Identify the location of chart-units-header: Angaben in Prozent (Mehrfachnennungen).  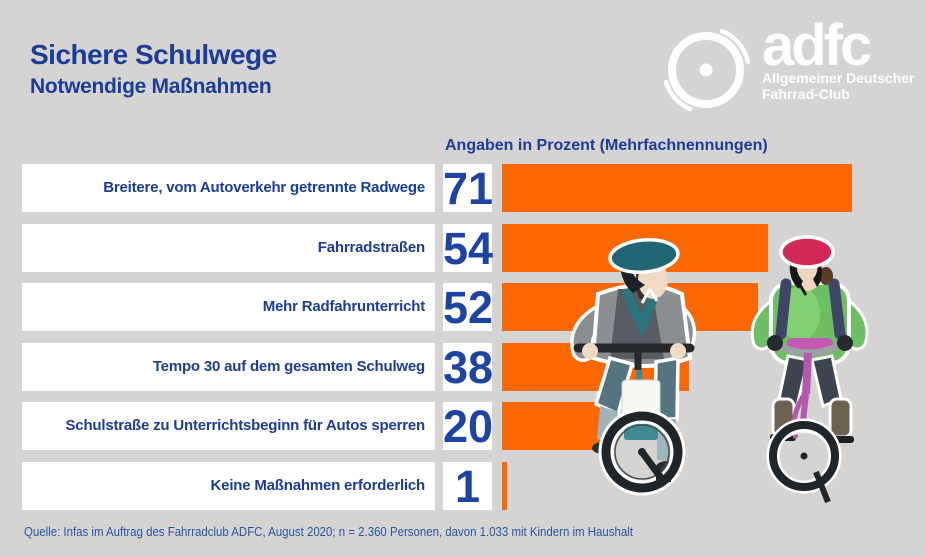
(606, 145).